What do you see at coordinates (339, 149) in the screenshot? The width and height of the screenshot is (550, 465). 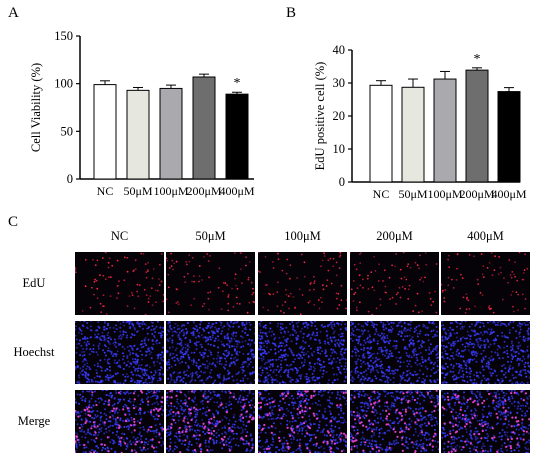 I see `y-tick-label: 10` at bounding box center [339, 149].